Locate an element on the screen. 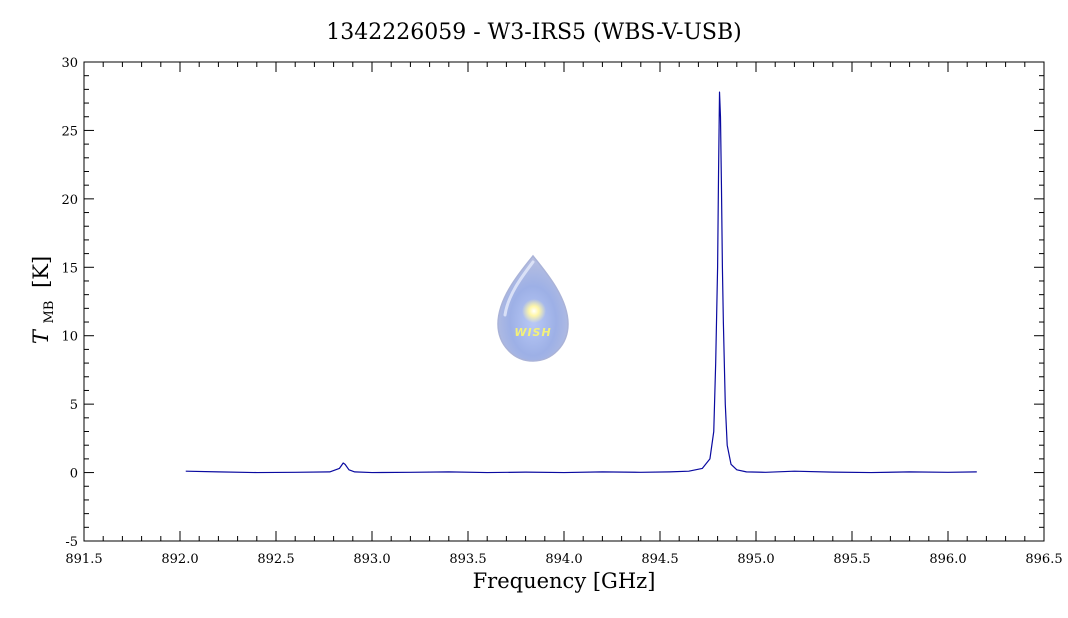  watermark-logo: WISH is located at coordinates (533, 308).